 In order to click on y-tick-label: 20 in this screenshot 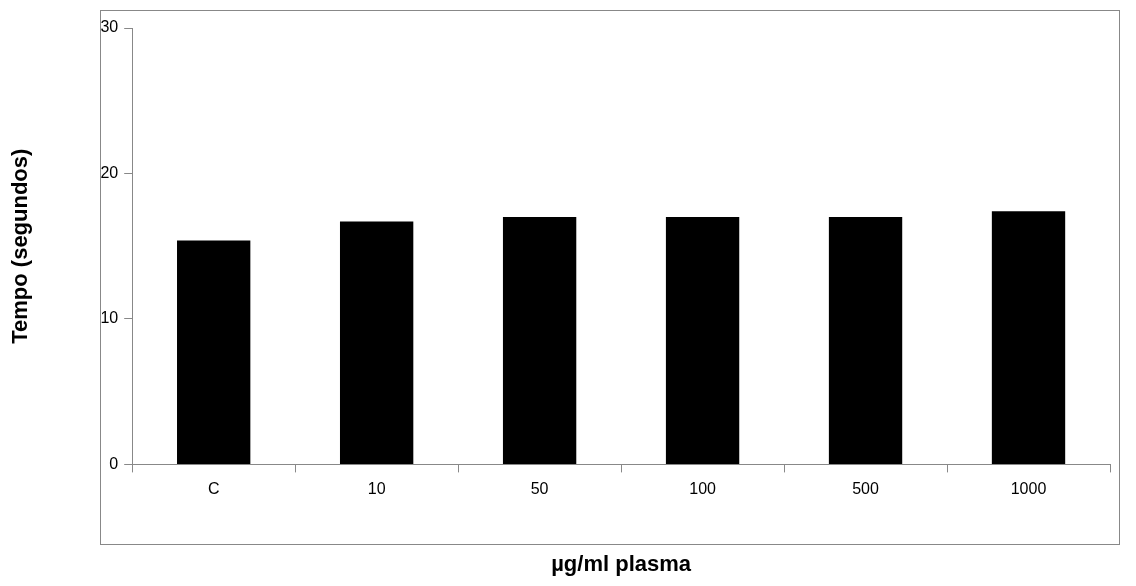, I will do `click(109, 172)`.